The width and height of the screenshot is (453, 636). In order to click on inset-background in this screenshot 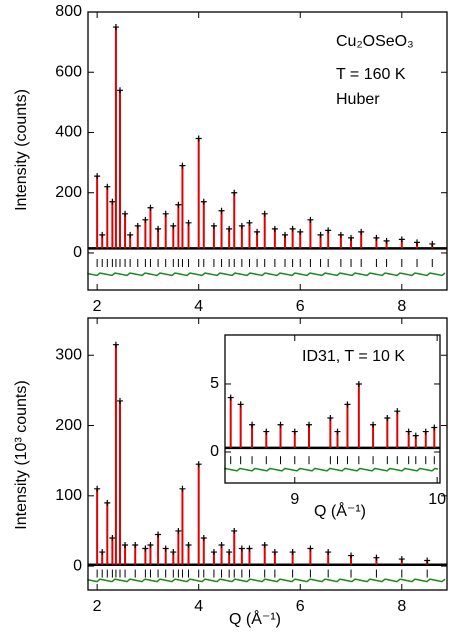, I will do `click(332, 409)`.